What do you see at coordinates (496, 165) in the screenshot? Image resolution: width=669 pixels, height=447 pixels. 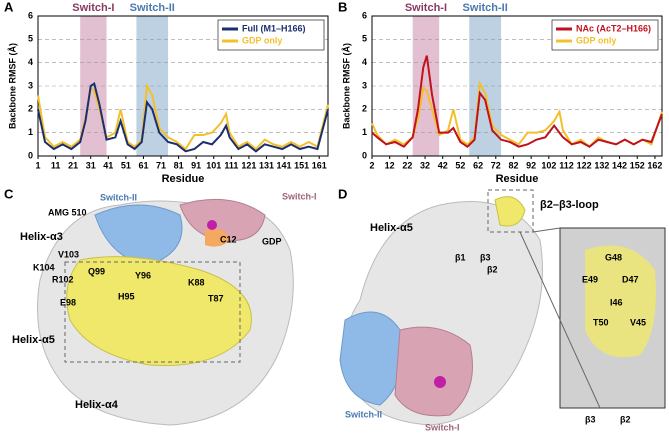 I see `x-tick-label: 72` at bounding box center [496, 165].